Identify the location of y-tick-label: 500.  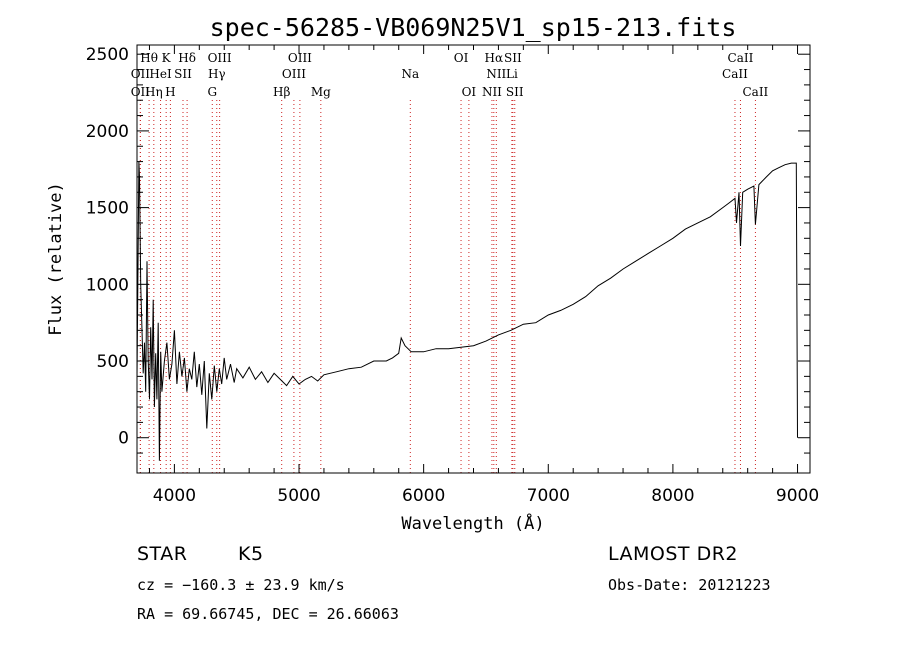
(113, 362).